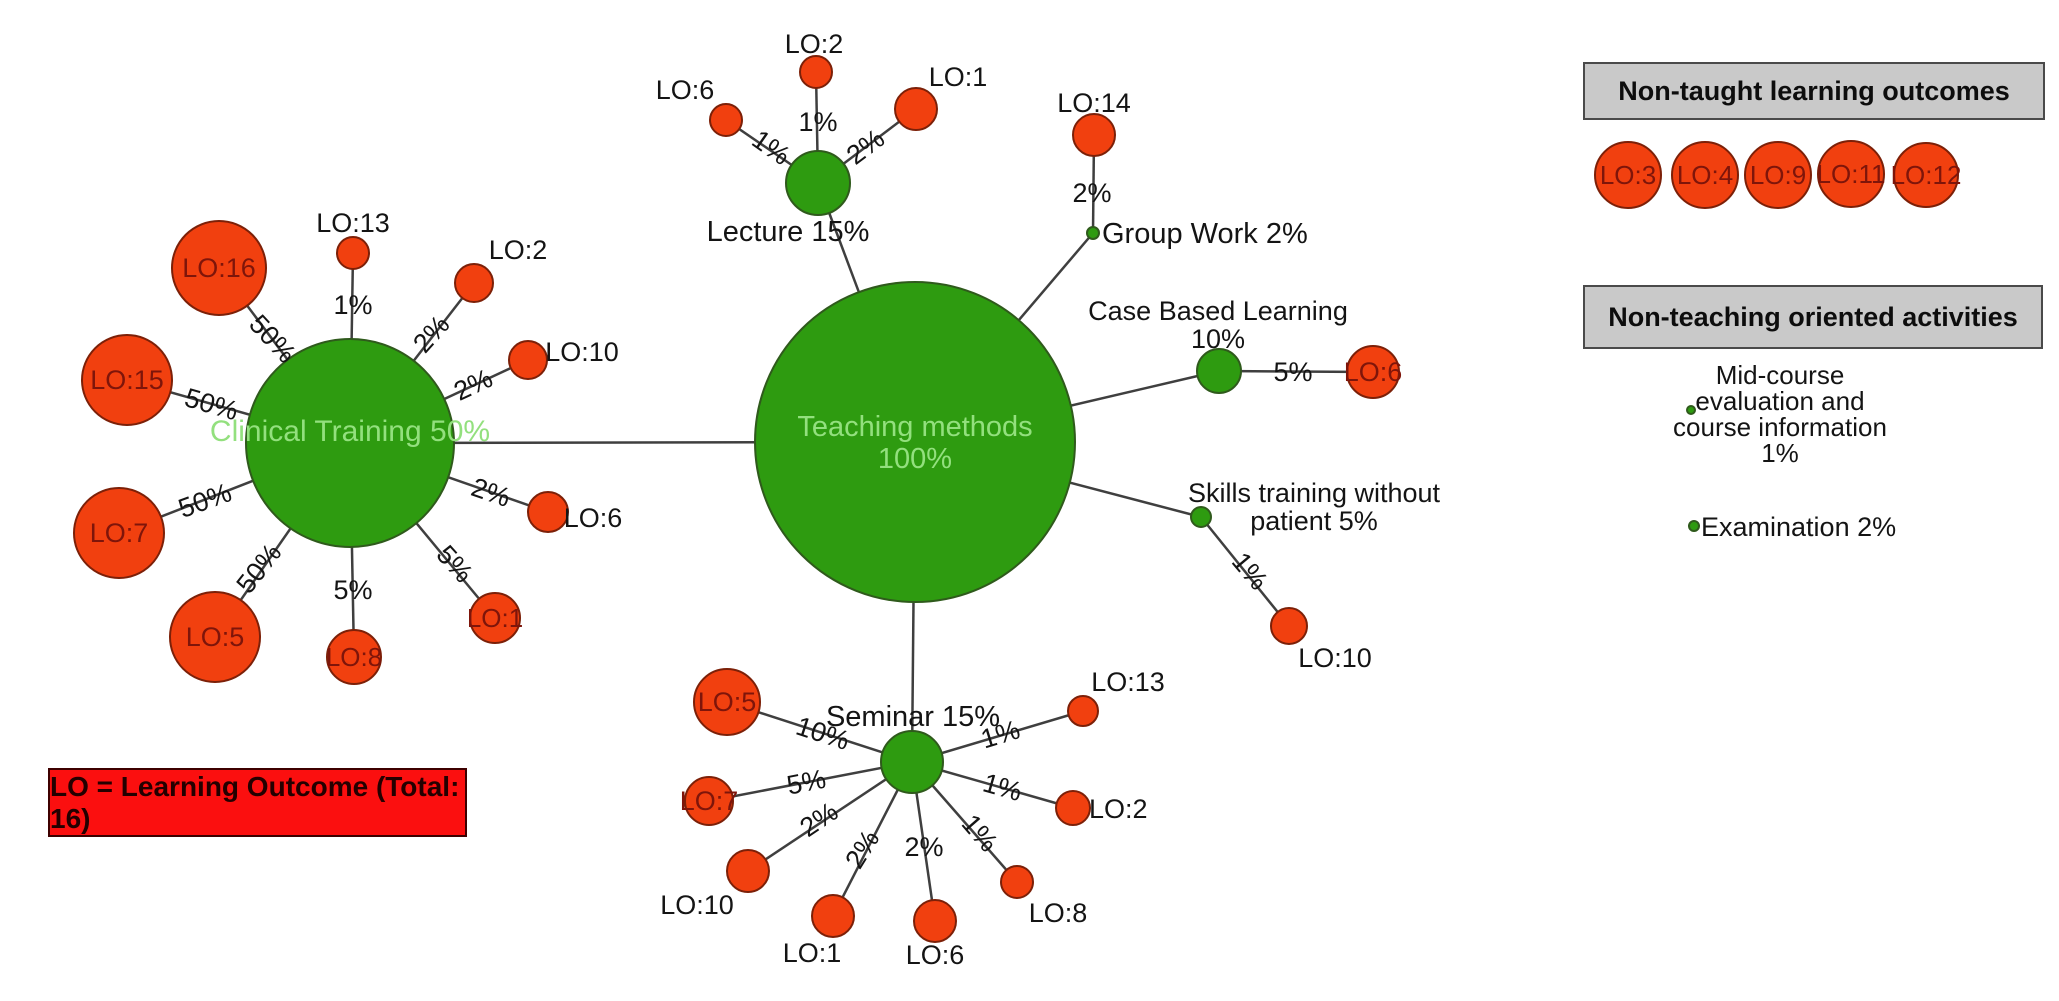  I want to click on node-cl_lo15, so click(127, 380).